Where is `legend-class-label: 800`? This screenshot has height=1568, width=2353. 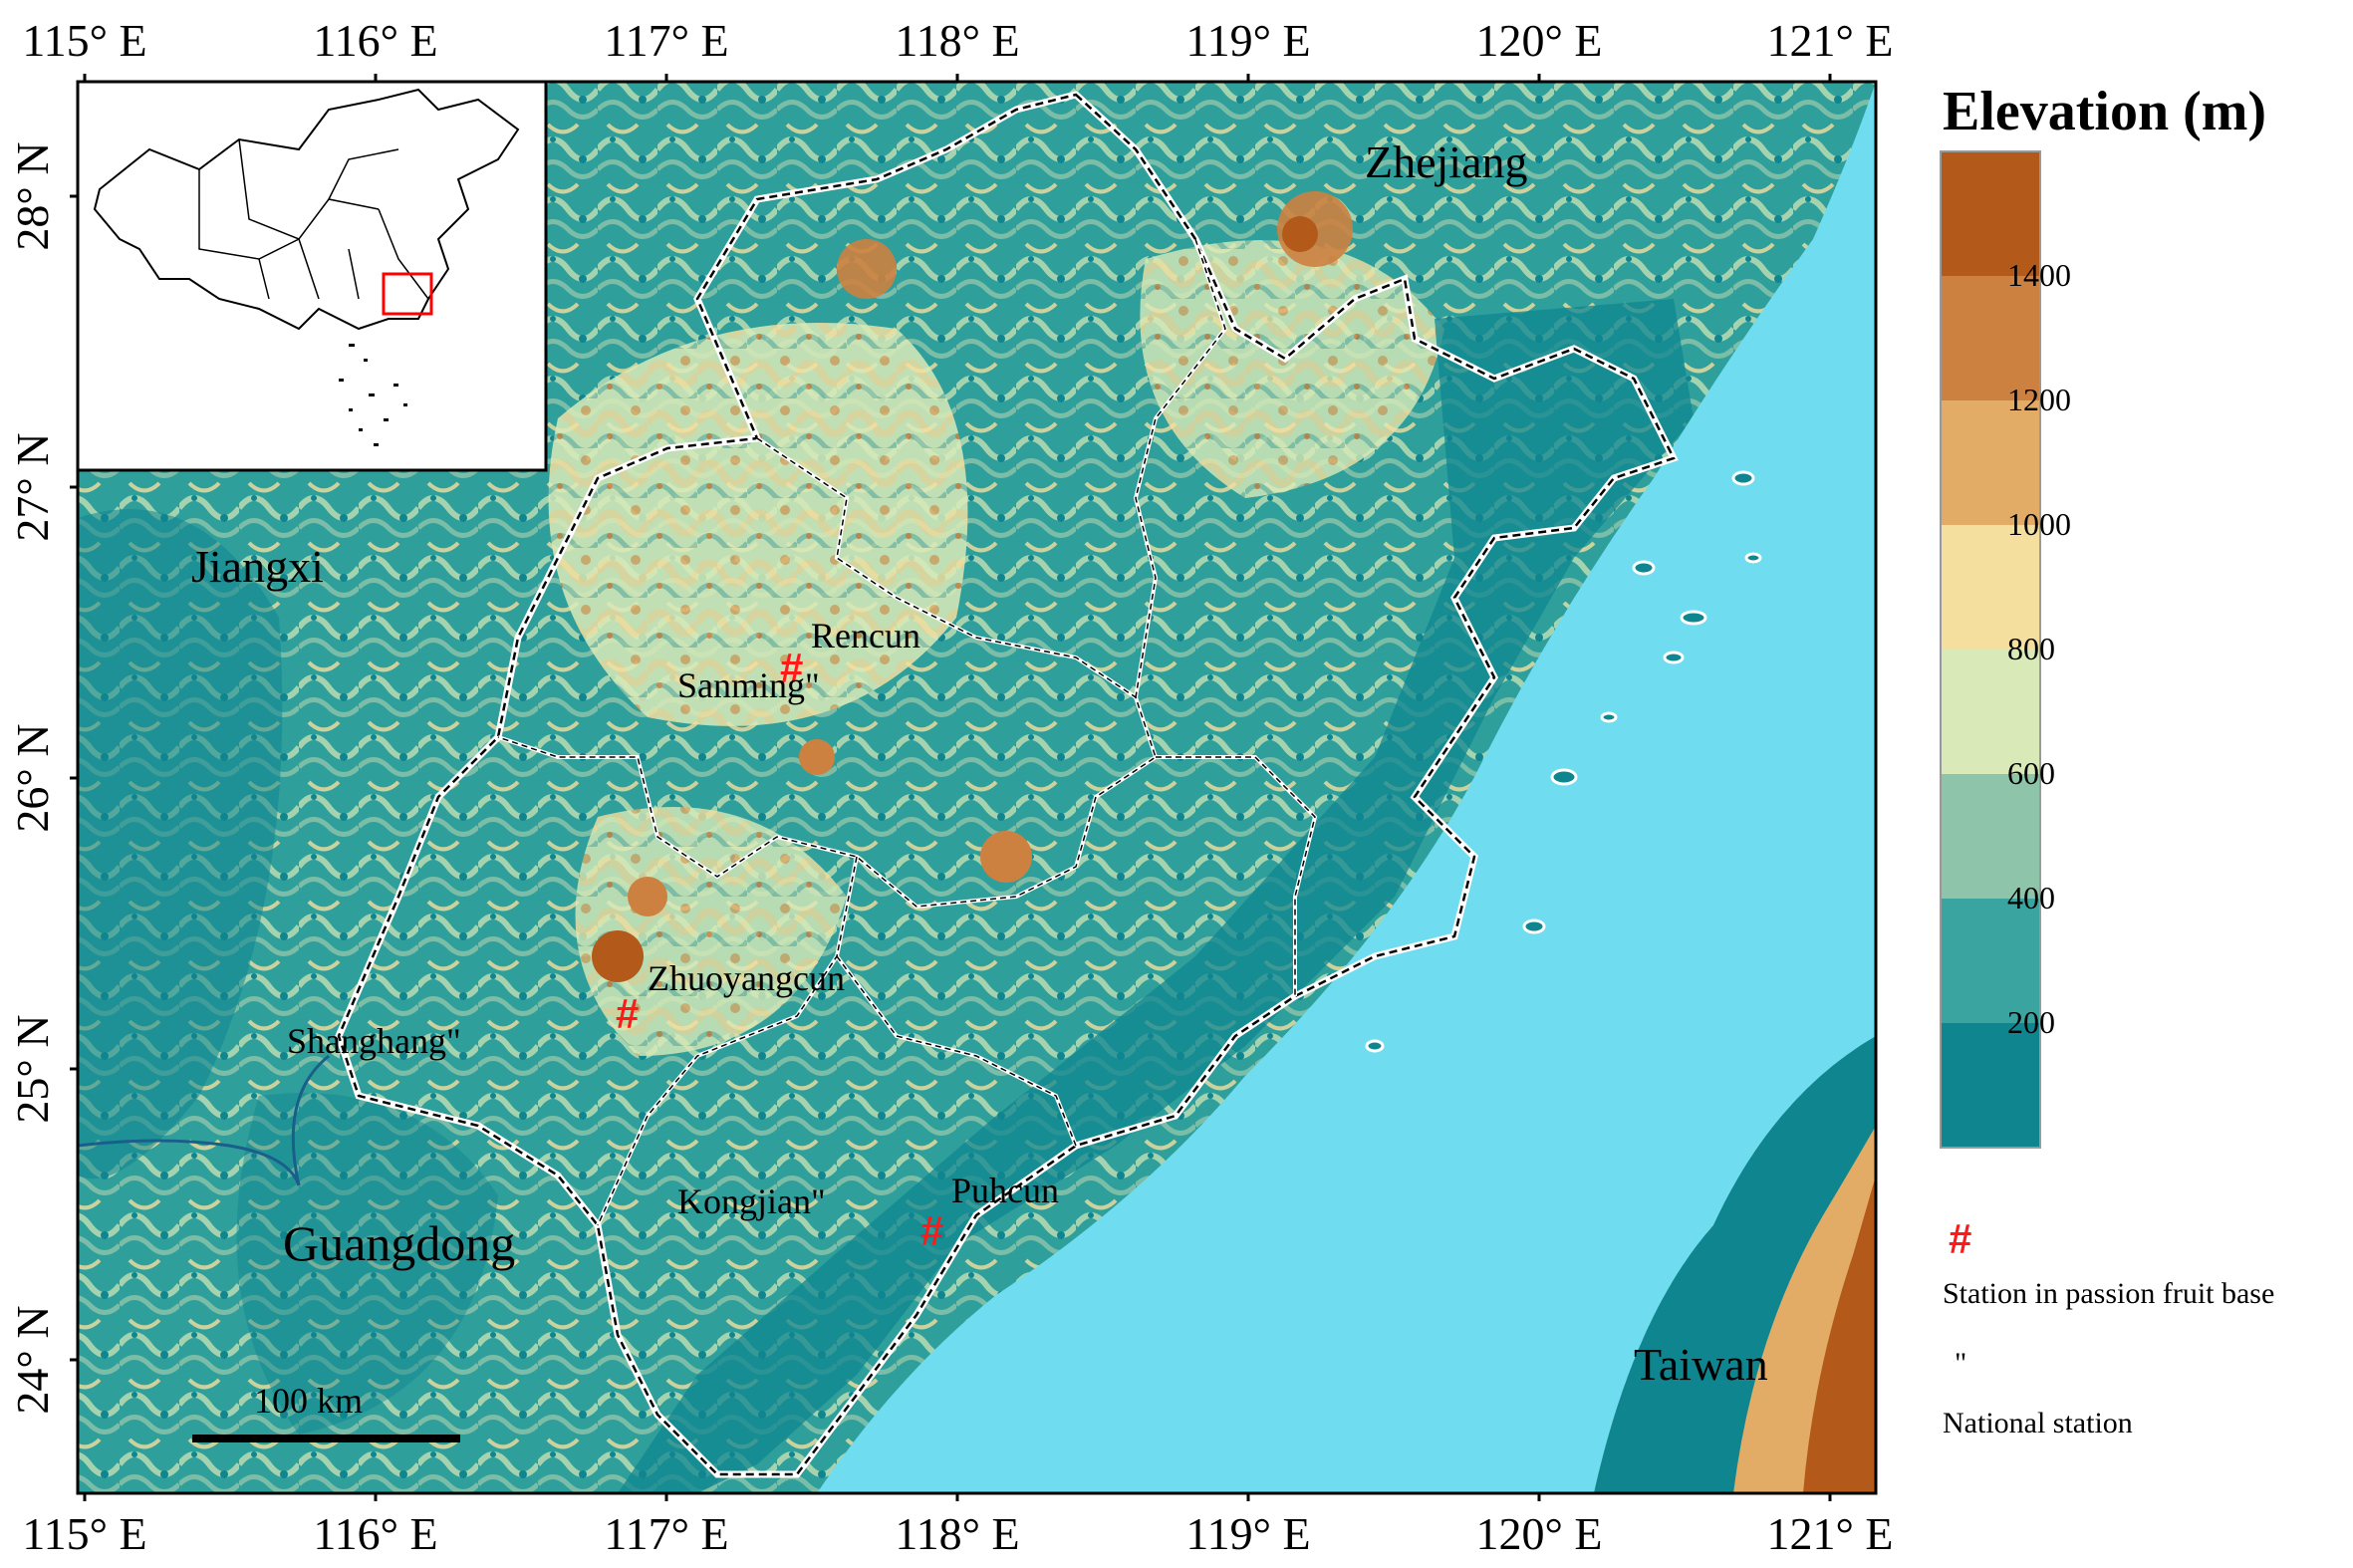
legend-class-label: 800 is located at coordinates (2031, 648).